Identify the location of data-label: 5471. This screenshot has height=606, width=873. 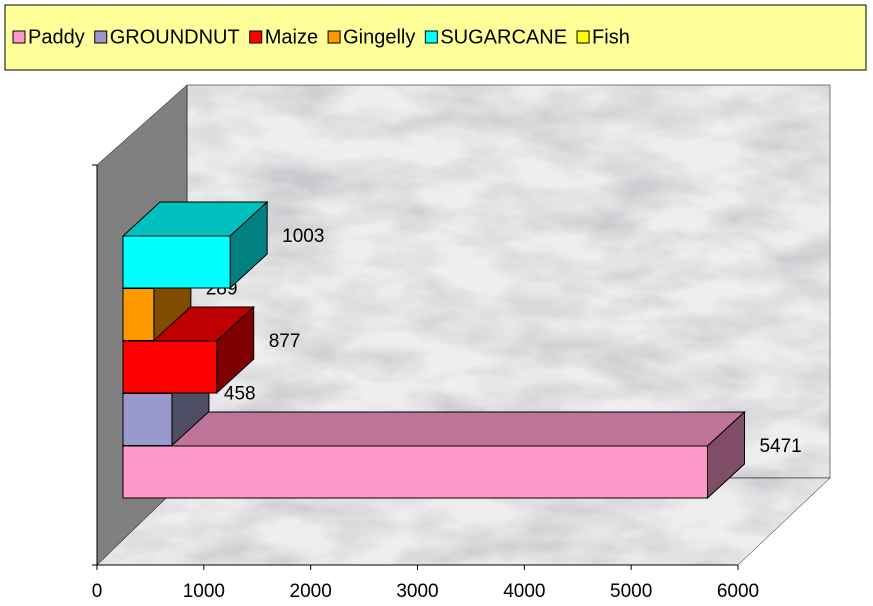
(780, 446).